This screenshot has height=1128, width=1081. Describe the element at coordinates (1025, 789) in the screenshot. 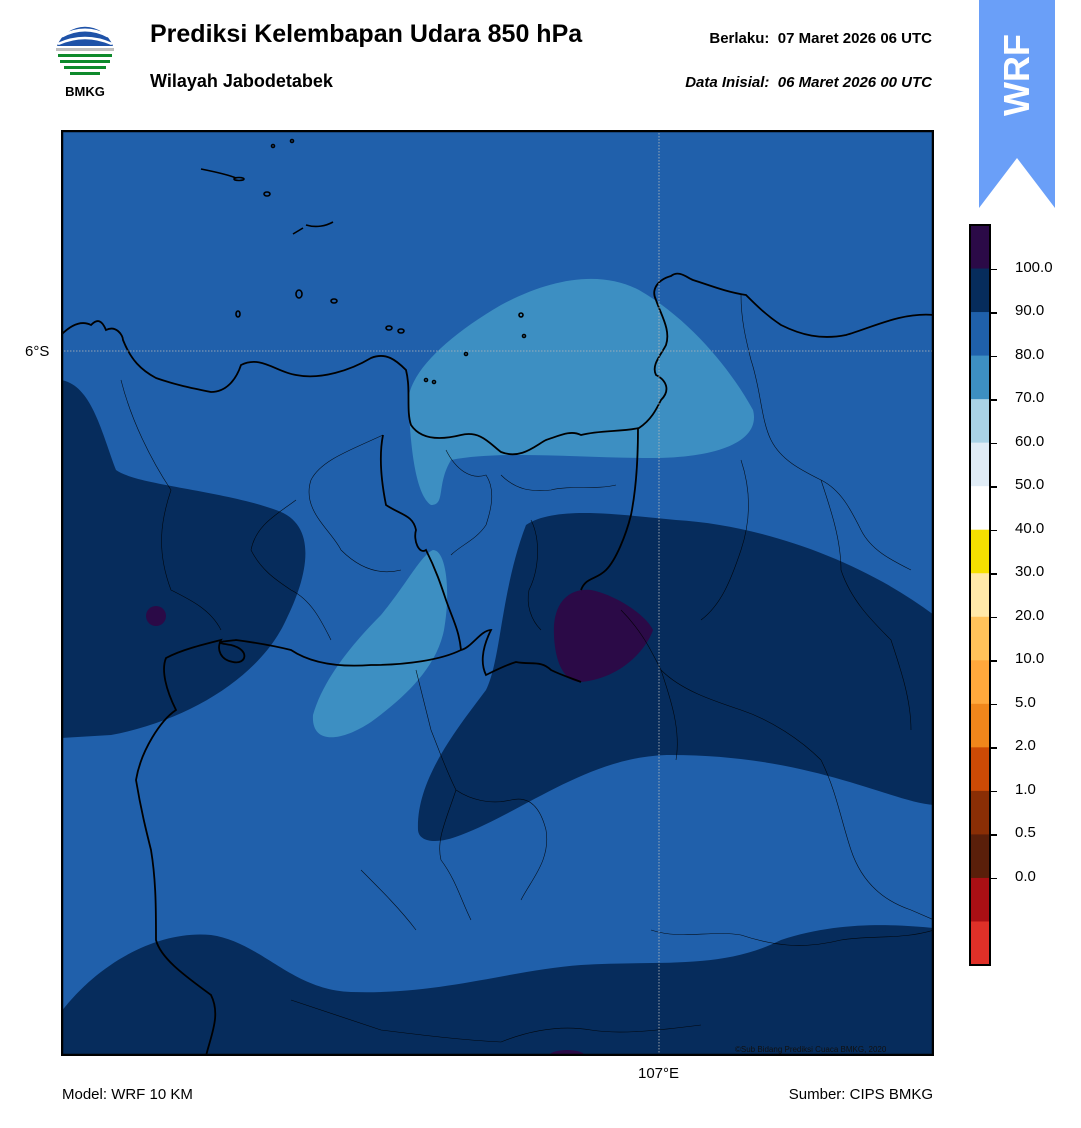

I see `colorbar-tick-label: 1.0` at that location.